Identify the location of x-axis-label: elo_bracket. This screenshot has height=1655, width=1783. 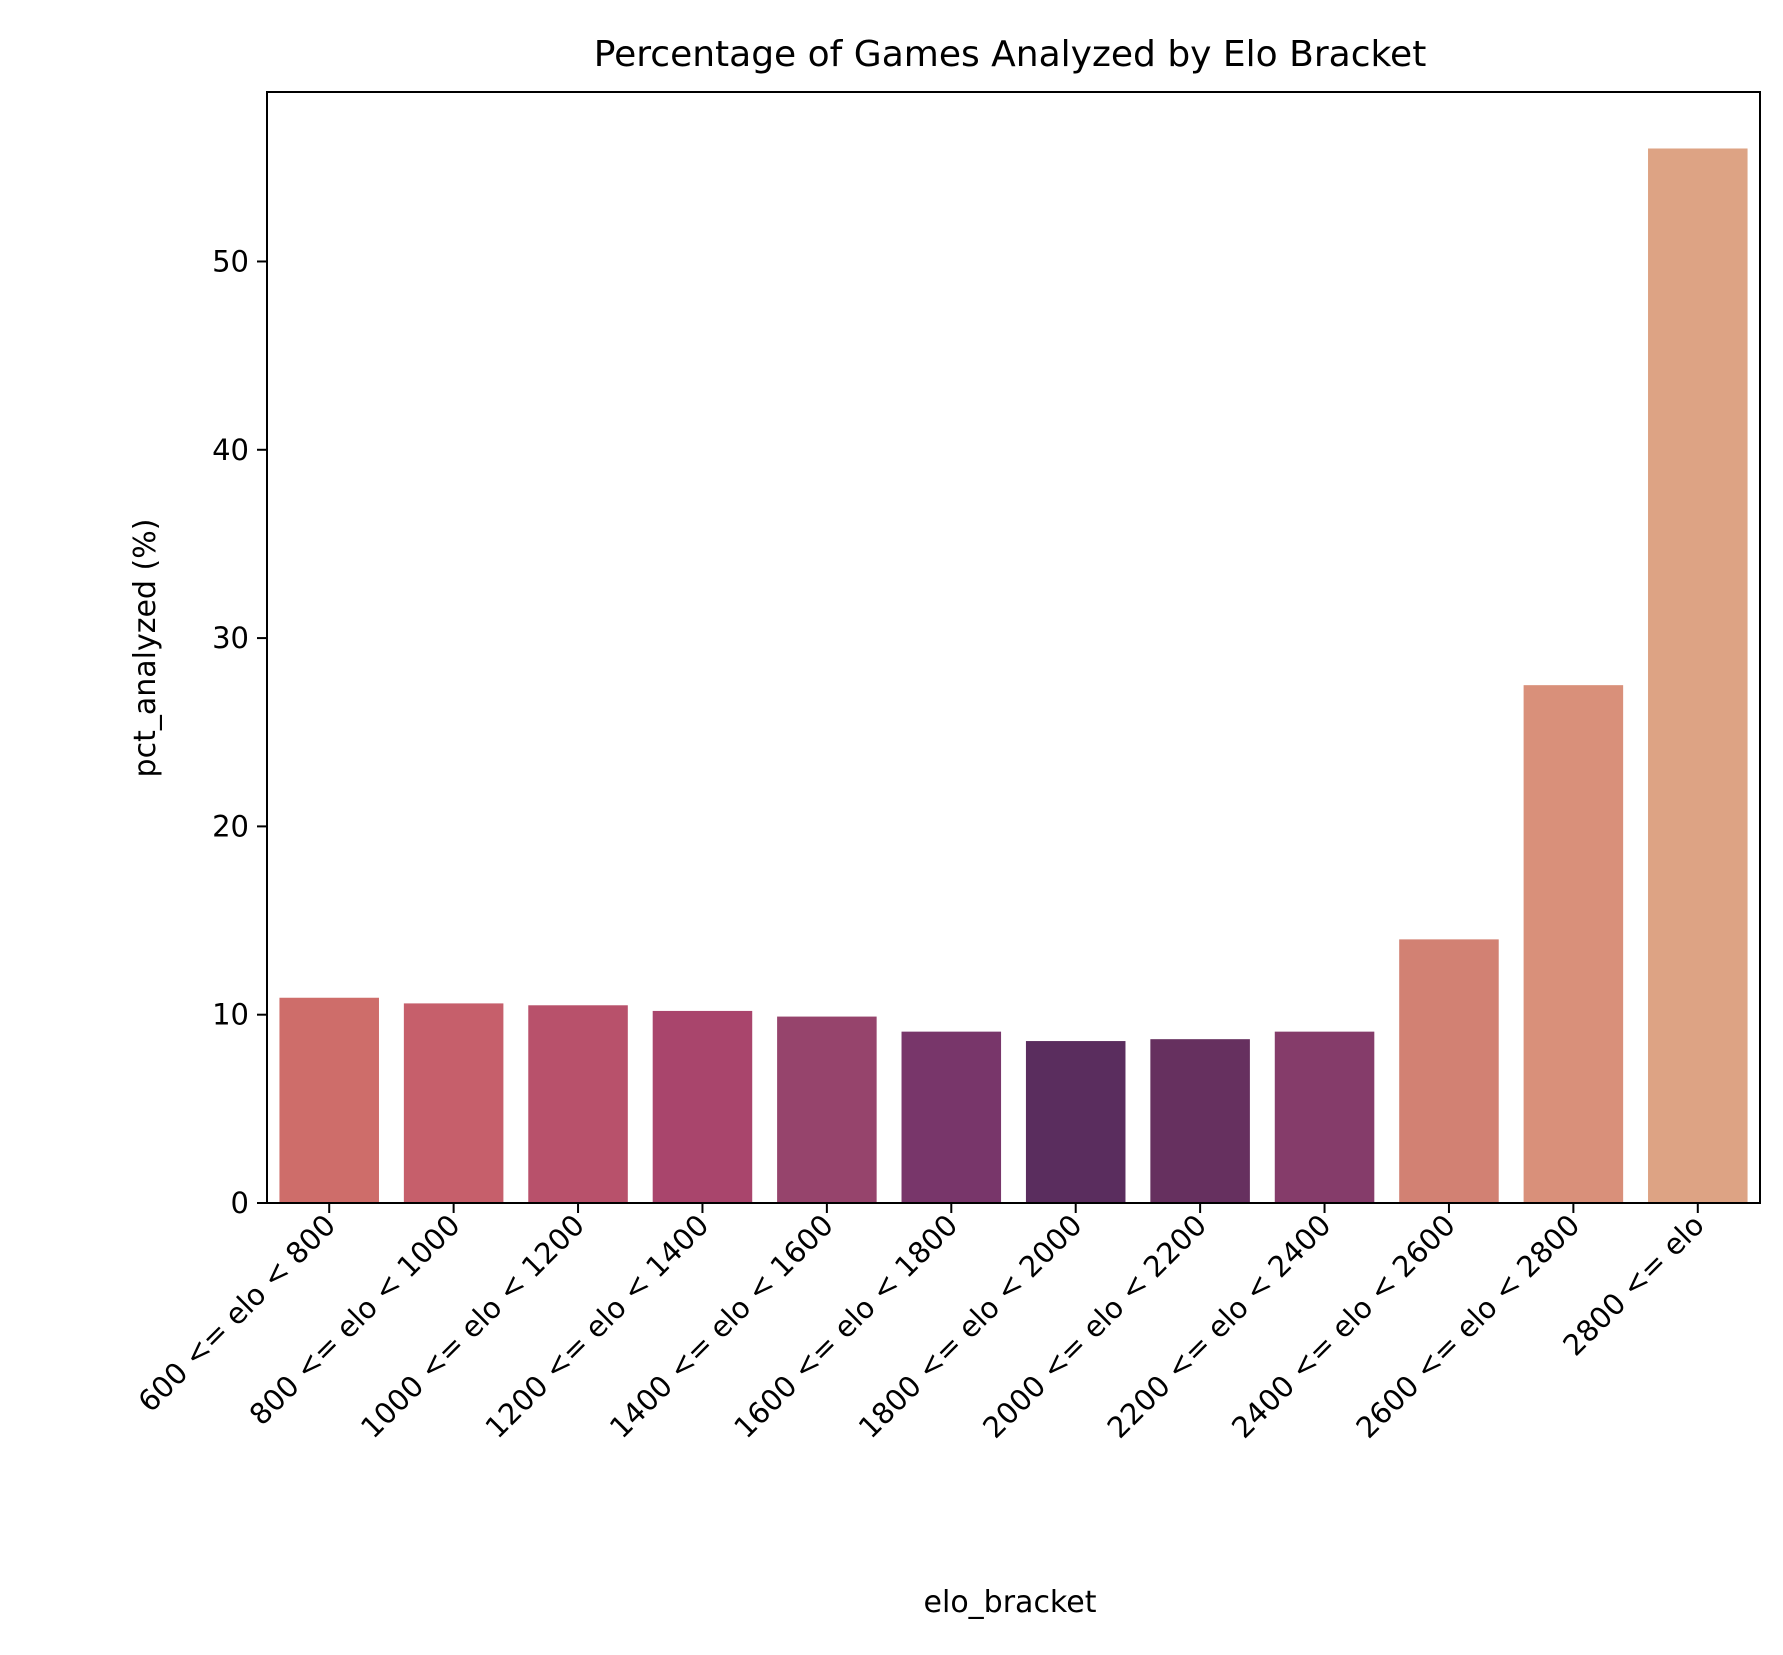
(1010, 1602).